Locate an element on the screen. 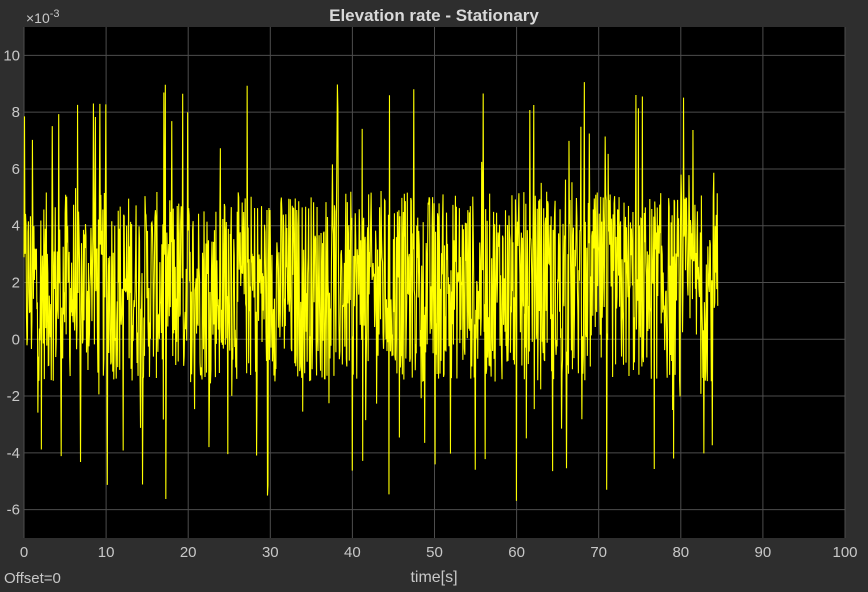 The height and width of the screenshot is (592, 868). x-tick-label: 40 is located at coordinates (352, 552).